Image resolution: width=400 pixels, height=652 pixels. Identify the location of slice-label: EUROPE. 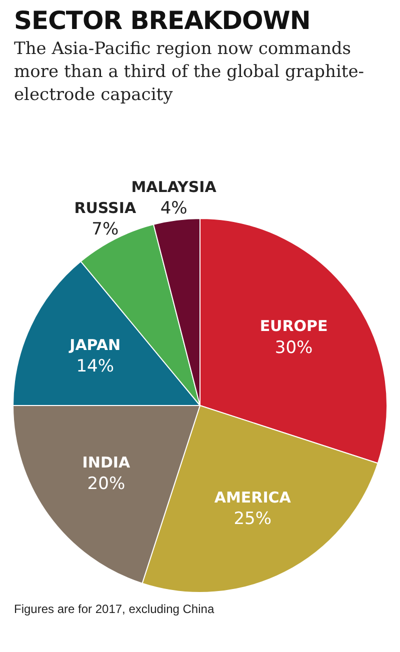
(294, 326).